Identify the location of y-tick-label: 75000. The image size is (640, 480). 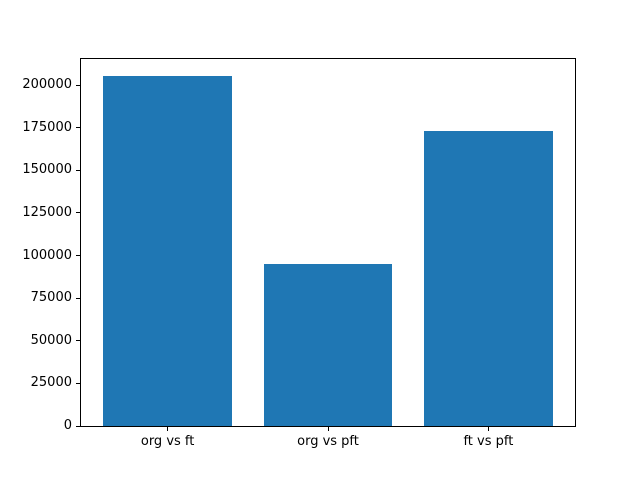
(51, 298).